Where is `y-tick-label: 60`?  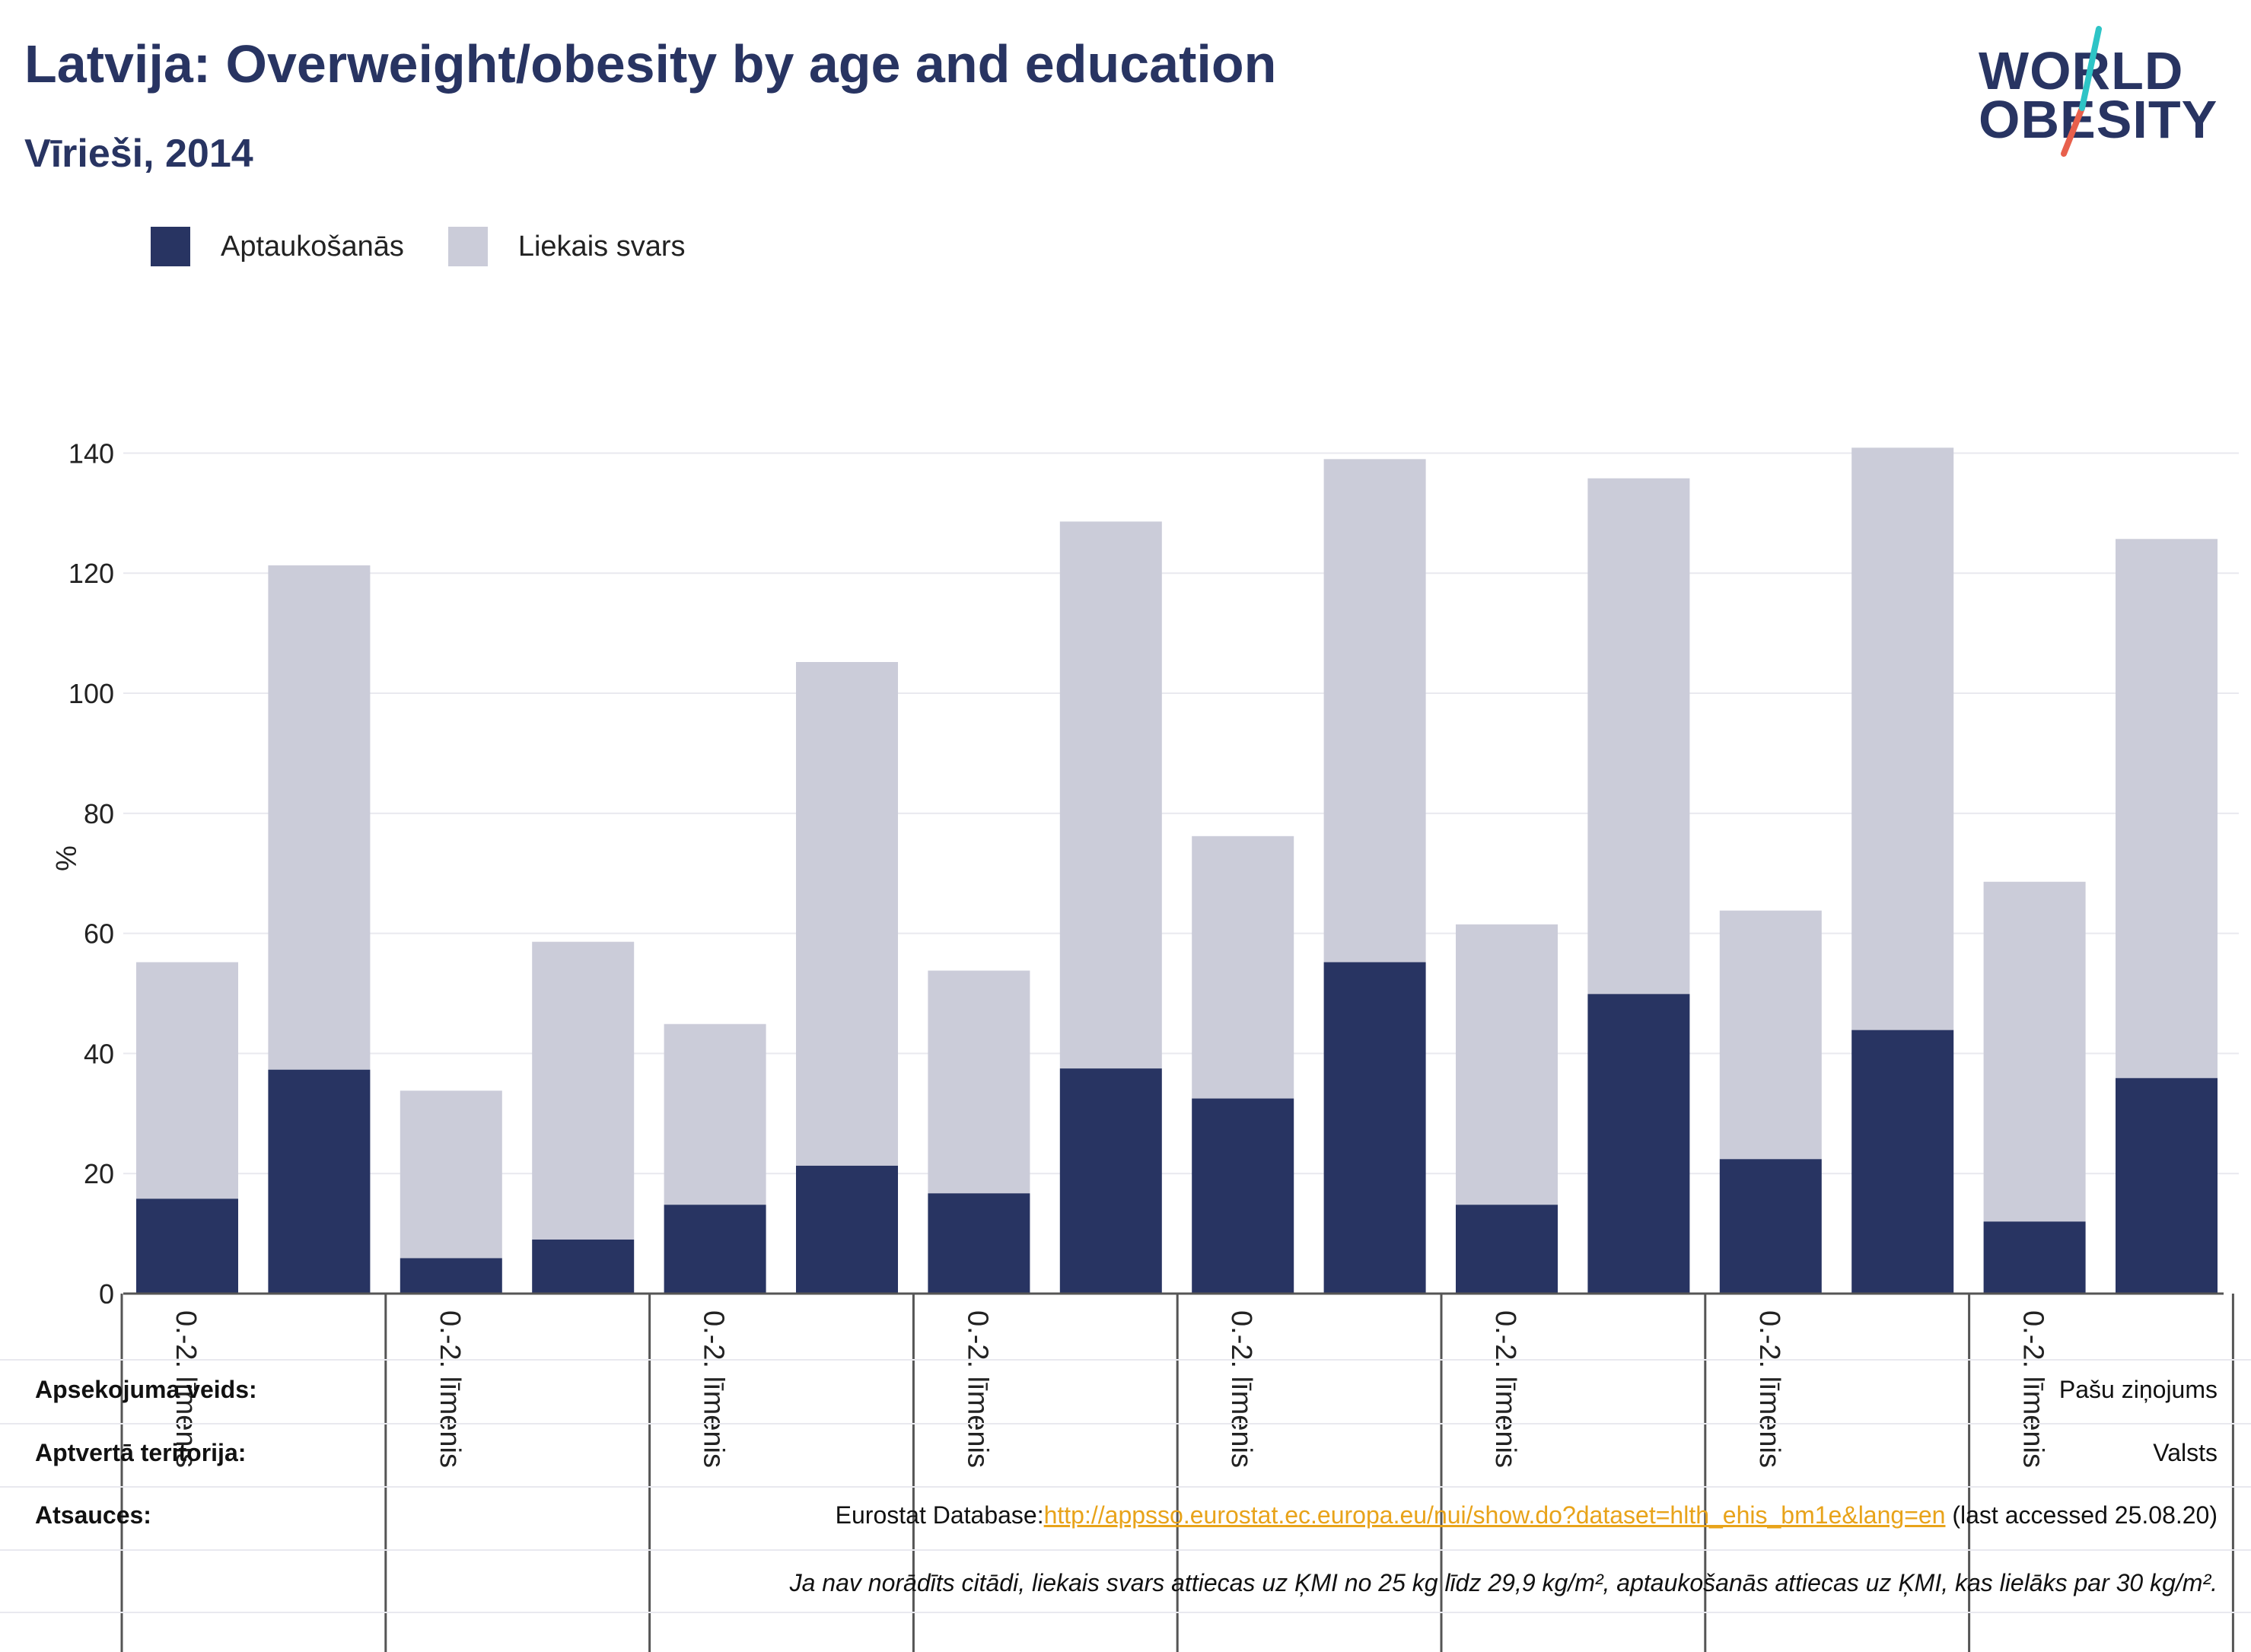 y-tick-label: 60 is located at coordinates (99, 934).